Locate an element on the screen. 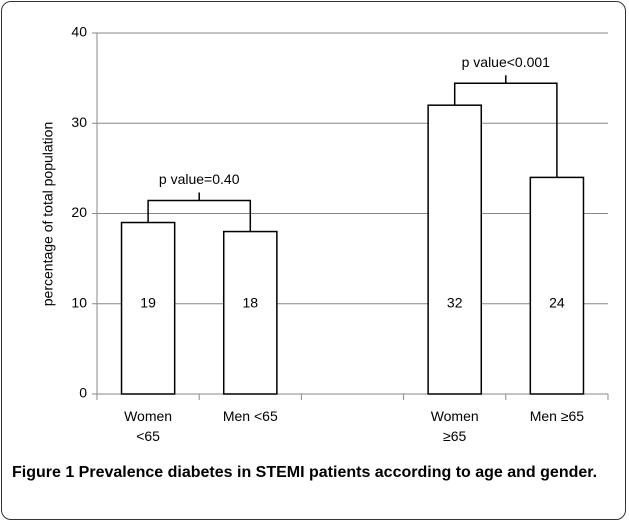 The image size is (629, 523). y-tick-label: 10 is located at coordinates (79, 302).